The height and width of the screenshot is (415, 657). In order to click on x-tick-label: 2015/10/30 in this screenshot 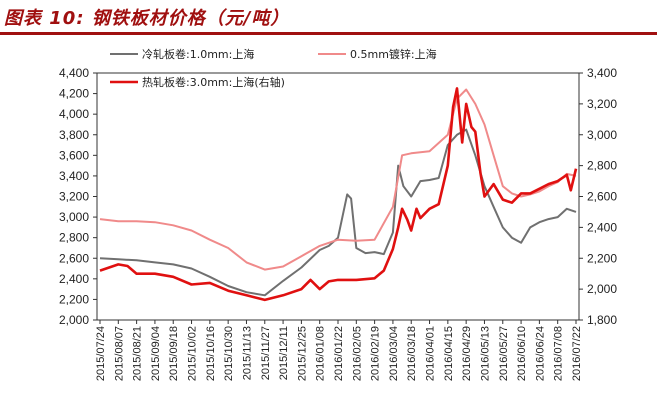, I will do `click(229, 353)`.